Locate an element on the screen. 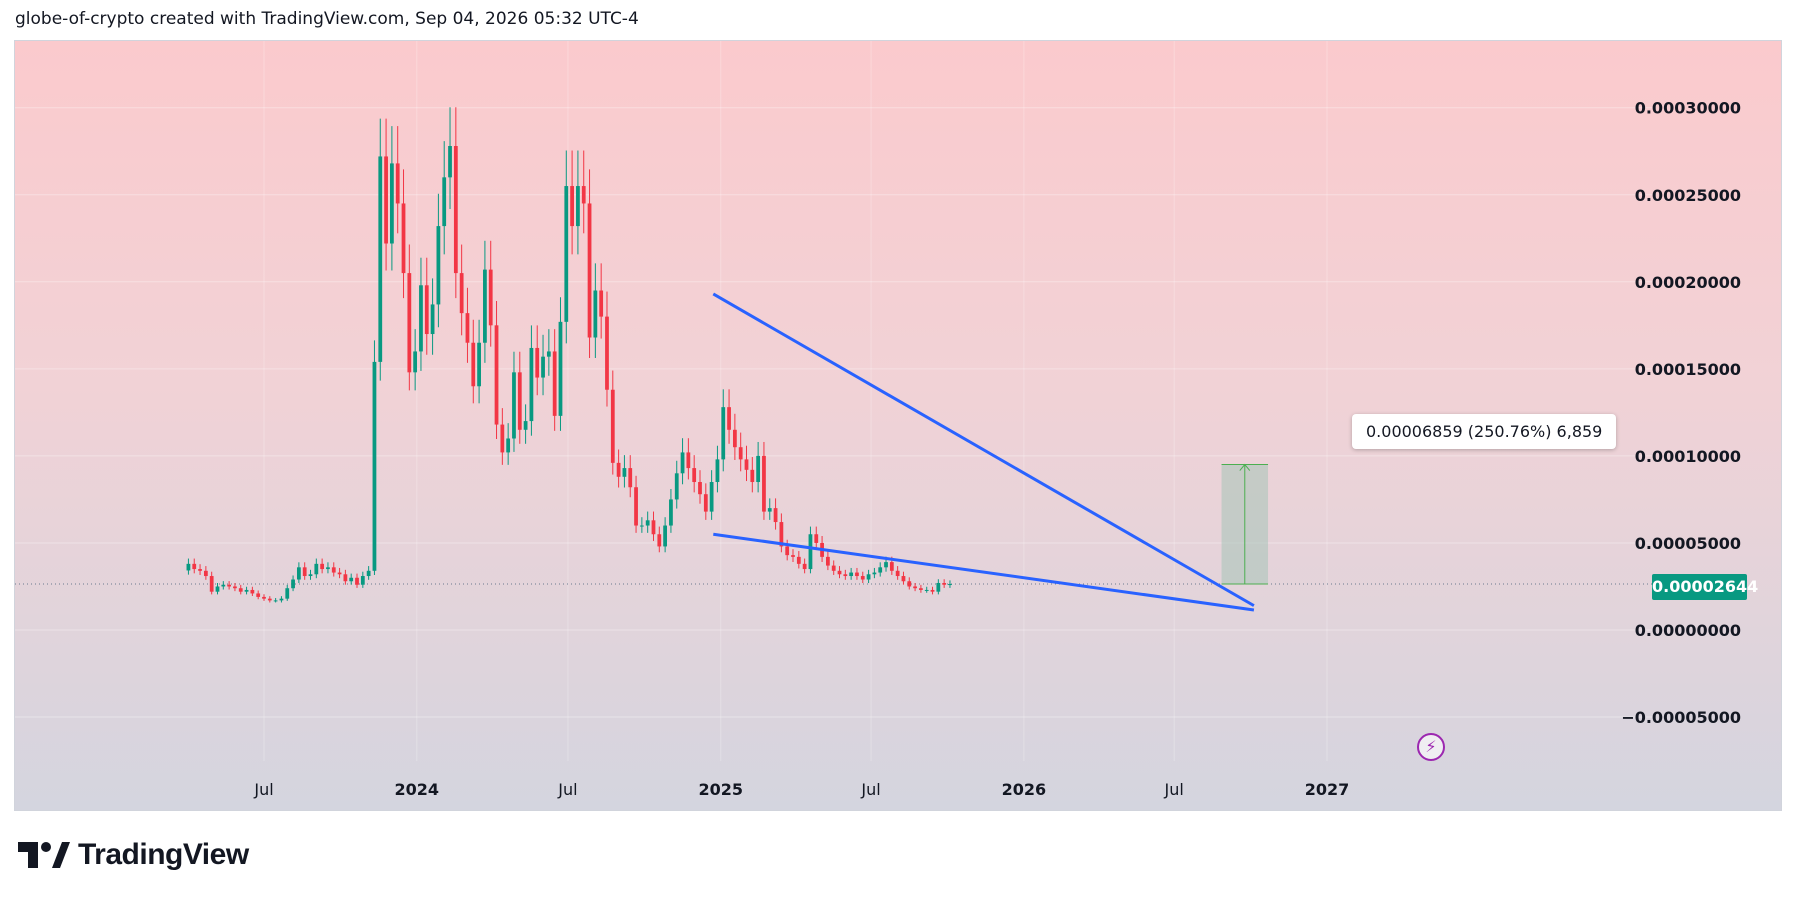 This screenshot has height=899, width=1793. x-tick-label: 2024 is located at coordinates (417, 789).